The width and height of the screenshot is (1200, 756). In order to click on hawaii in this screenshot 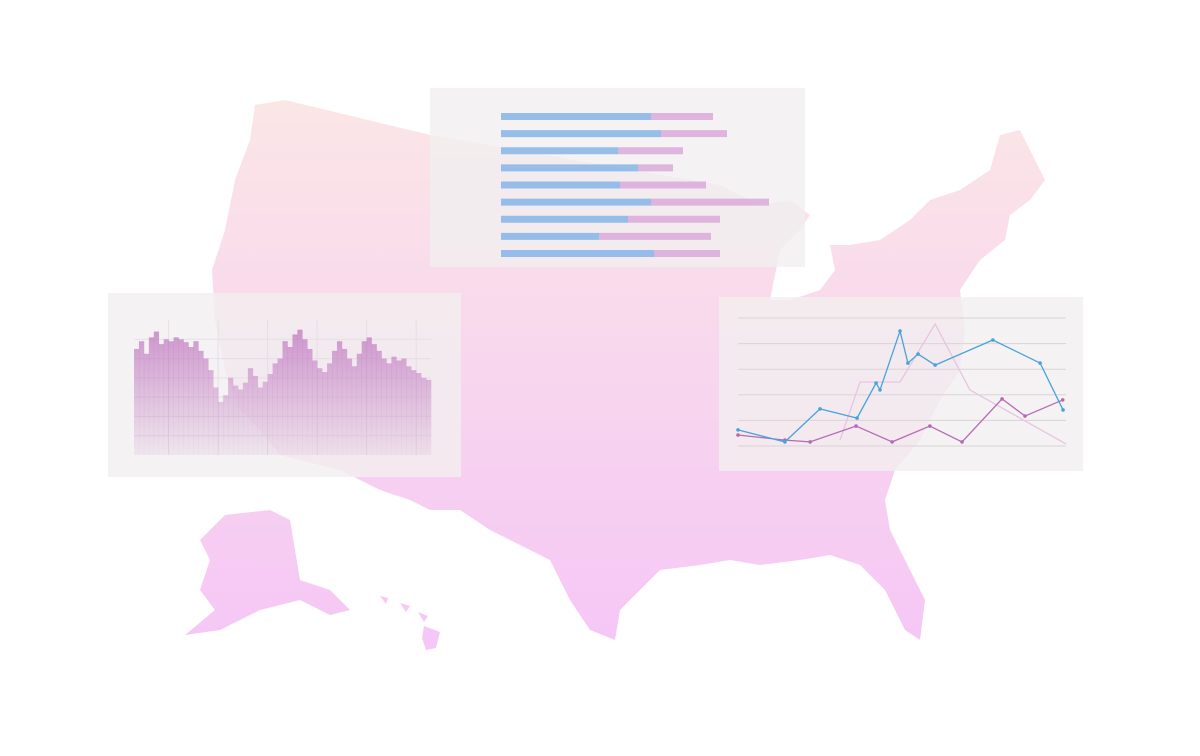, I will do `click(410, 623)`.